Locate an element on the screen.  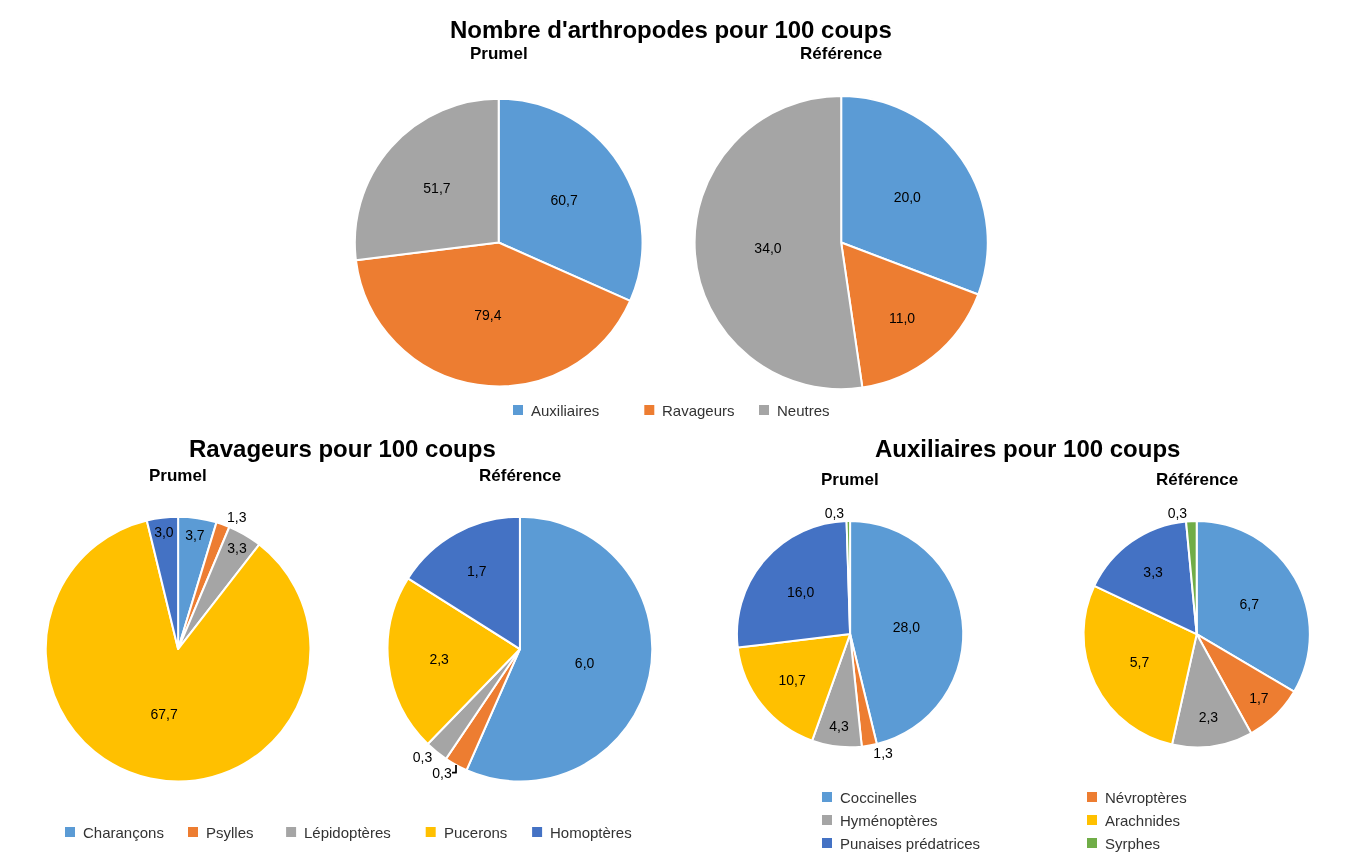
data-label: 28,0 is located at coordinates (906, 627).